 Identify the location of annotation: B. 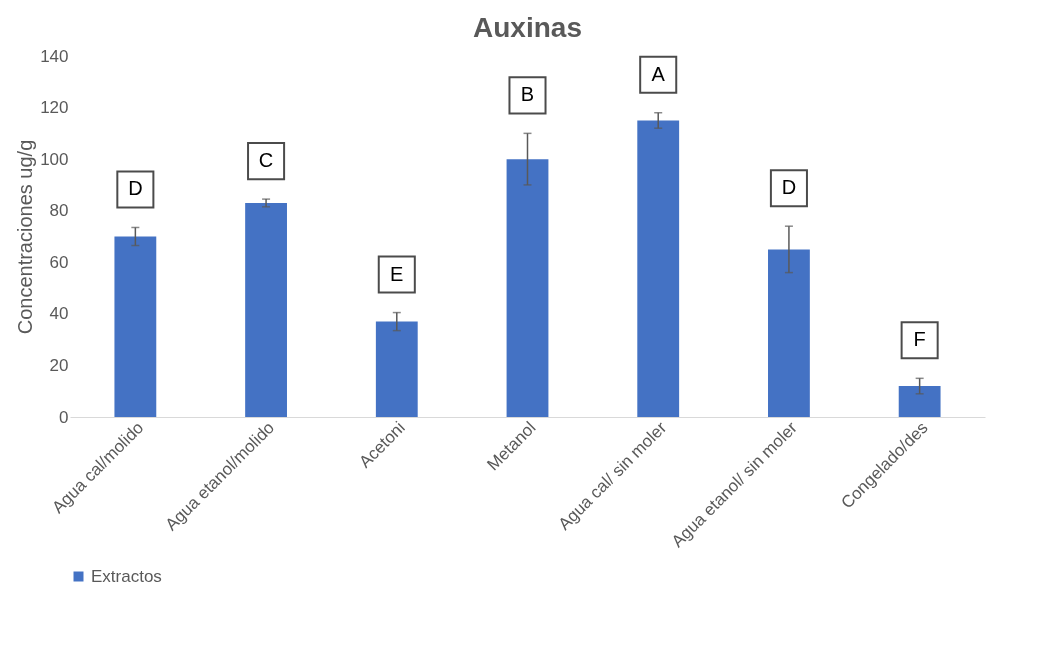
(527, 94).